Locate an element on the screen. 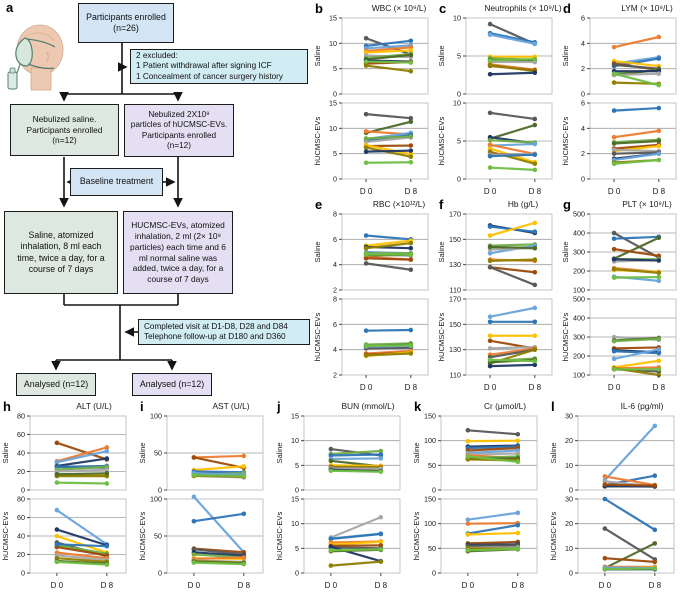  panel-letter-i: i is located at coordinates (142, 406).